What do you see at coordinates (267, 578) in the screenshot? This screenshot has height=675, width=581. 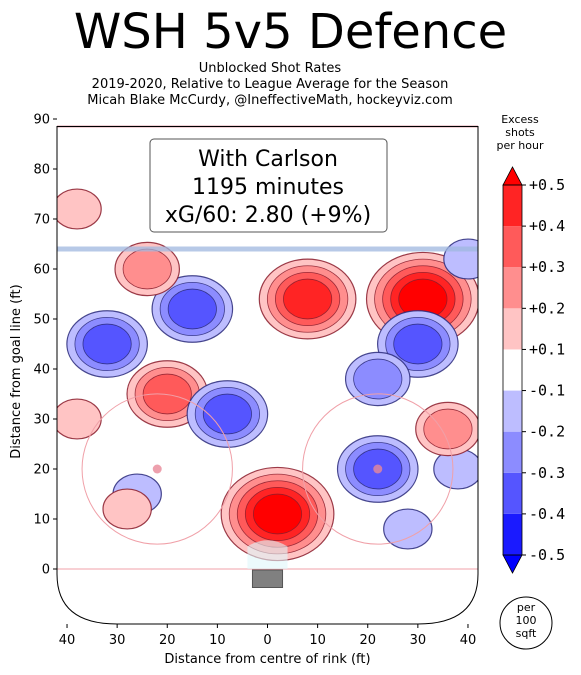 I see `goal-net` at bounding box center [267, 578].